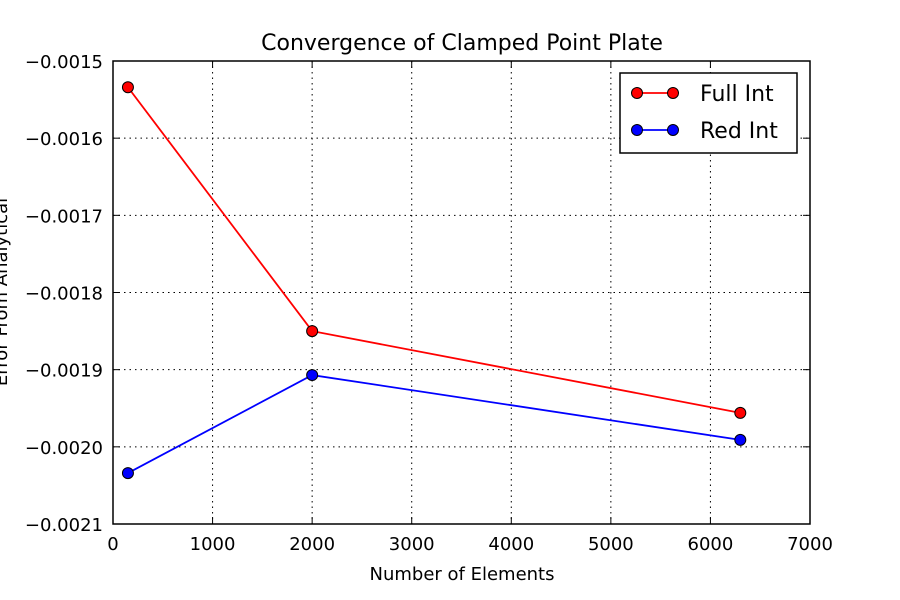  What do you see at coordinates (611, 544) in the screenshot?
I see `x-tick-label: 5000` at bounding box center [611, 544].